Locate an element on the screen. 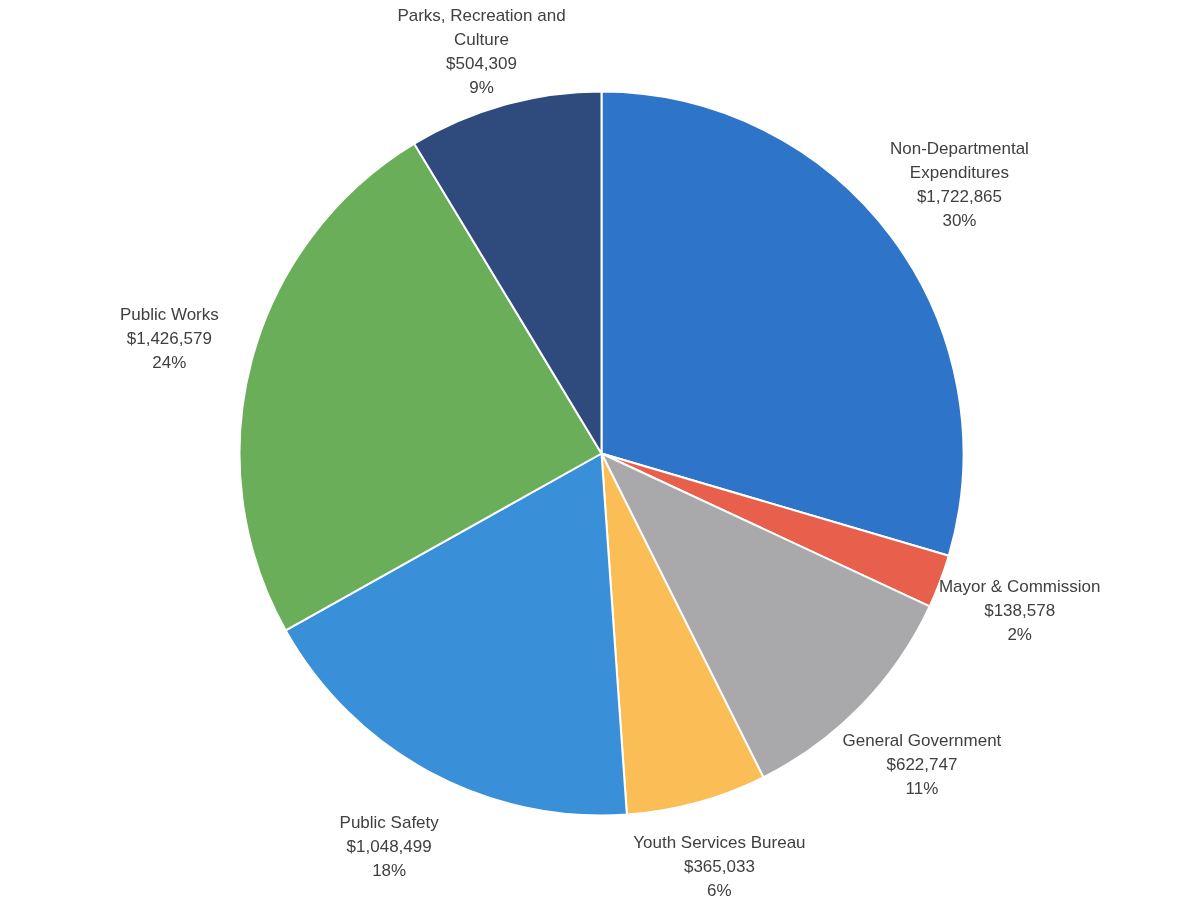 The width and height of the screenshot is (1203, 907). data-label: $504,309 9% is located at coordinates (481, 75).